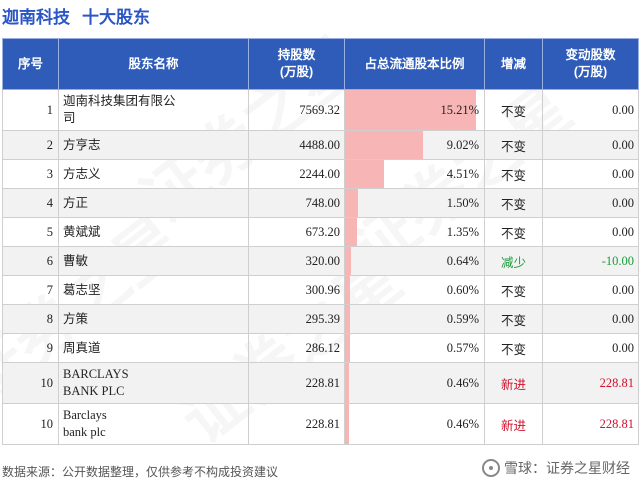 Image resolution: width=640 pixels, height=483 pixels. I want to click on row-index: 9, so click(30, 348).